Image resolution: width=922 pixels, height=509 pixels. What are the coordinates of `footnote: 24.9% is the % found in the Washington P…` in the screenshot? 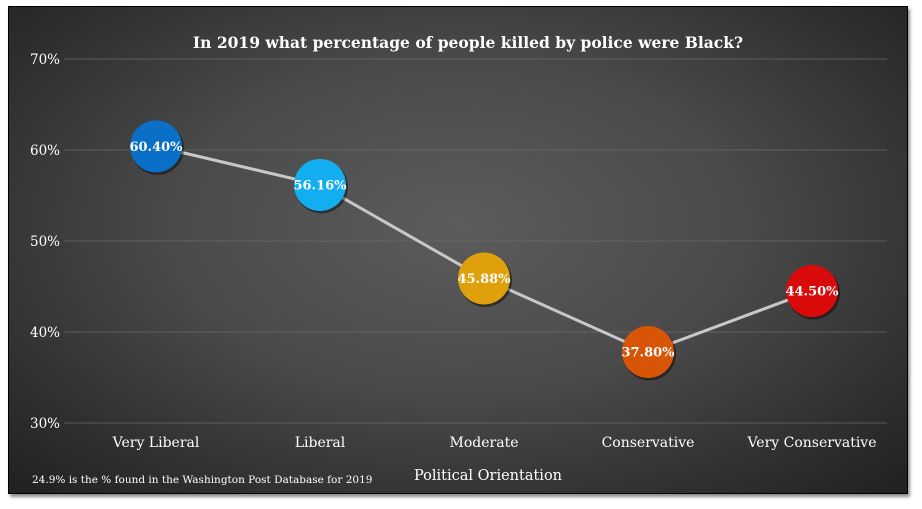 It's located at (202, 480).